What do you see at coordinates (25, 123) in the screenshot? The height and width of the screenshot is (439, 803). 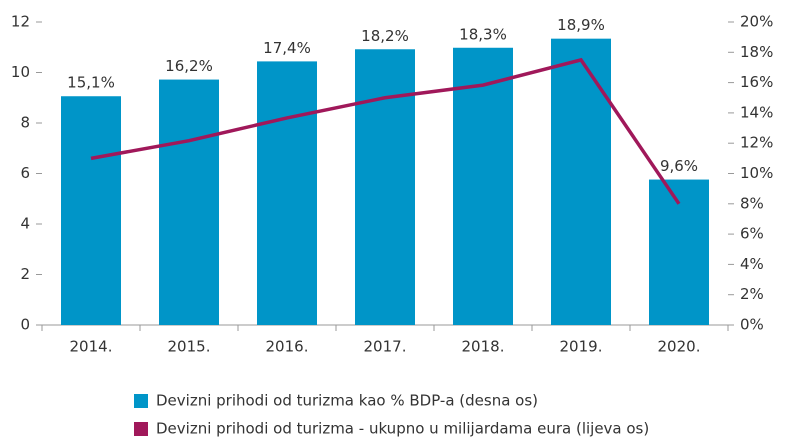 I see `y-tick-label: 8` at bounding box center [25, 123].